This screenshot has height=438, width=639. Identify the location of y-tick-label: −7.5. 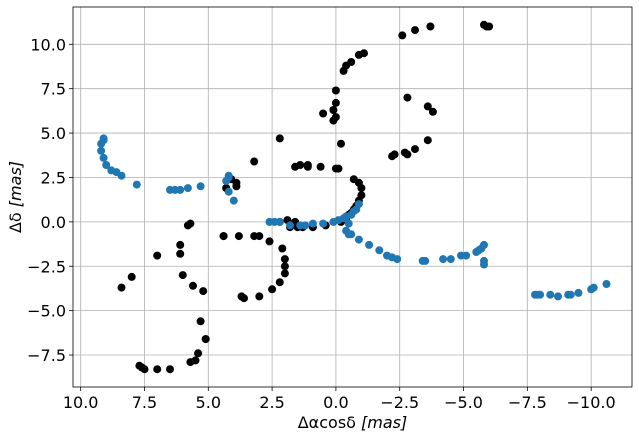
(46, 355).